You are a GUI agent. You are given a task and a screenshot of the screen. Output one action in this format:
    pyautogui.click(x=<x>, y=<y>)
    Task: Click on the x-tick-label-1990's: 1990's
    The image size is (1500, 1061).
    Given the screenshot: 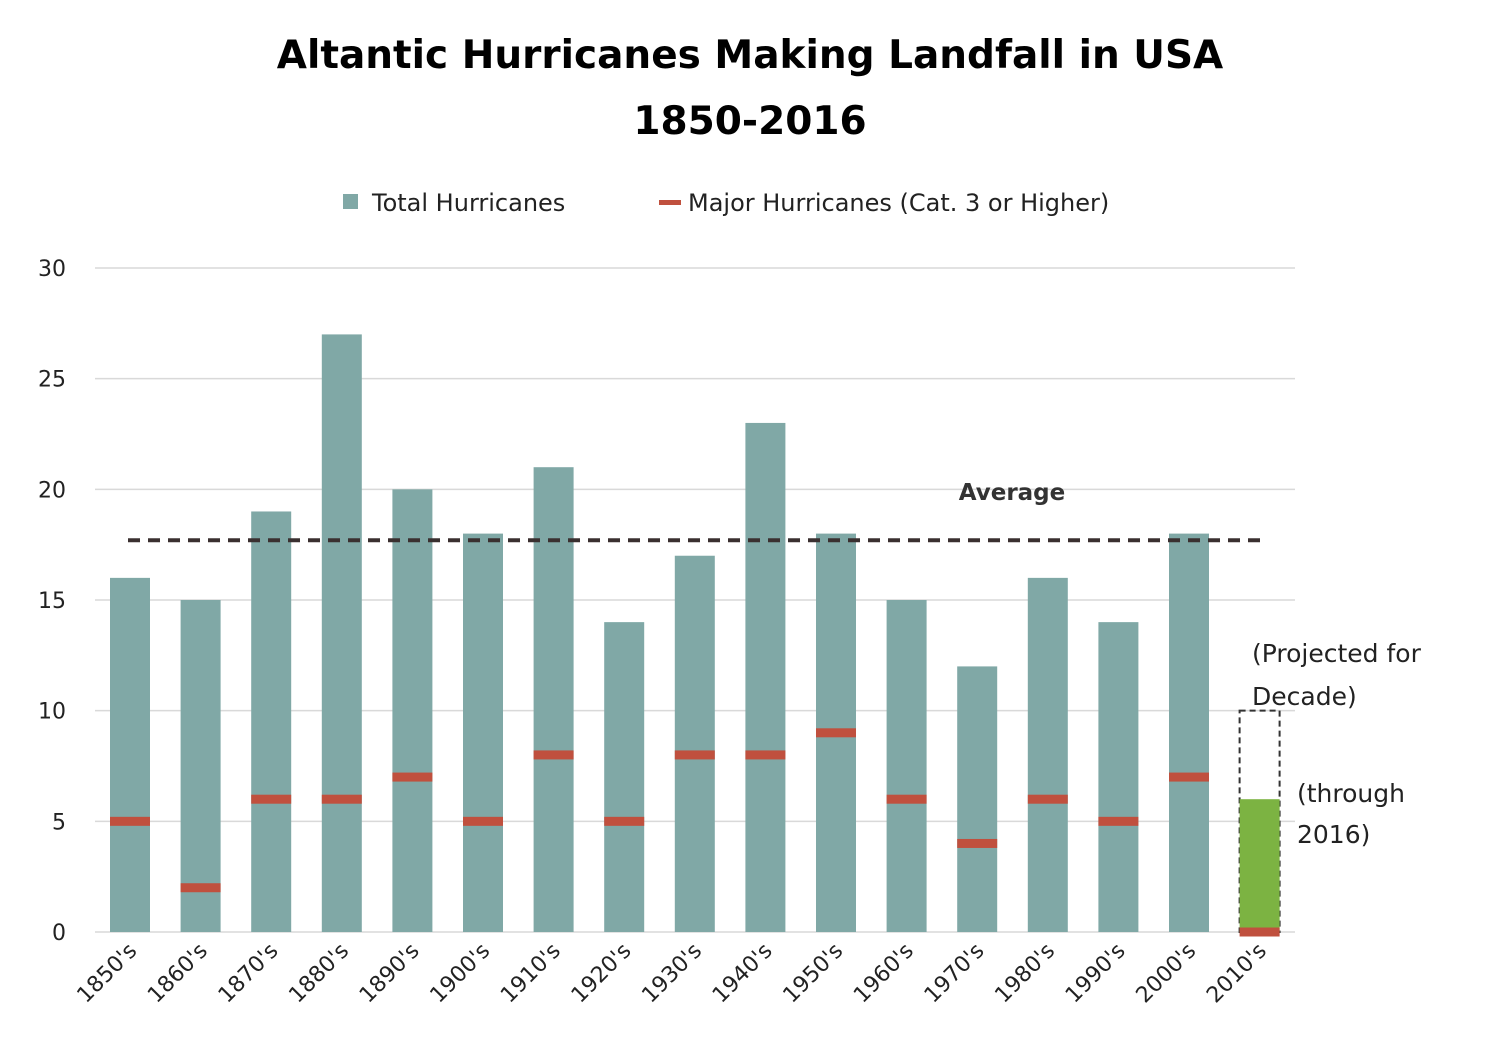 What is the action you would take?
    pyautogui.click(x=1096, y=974)
    